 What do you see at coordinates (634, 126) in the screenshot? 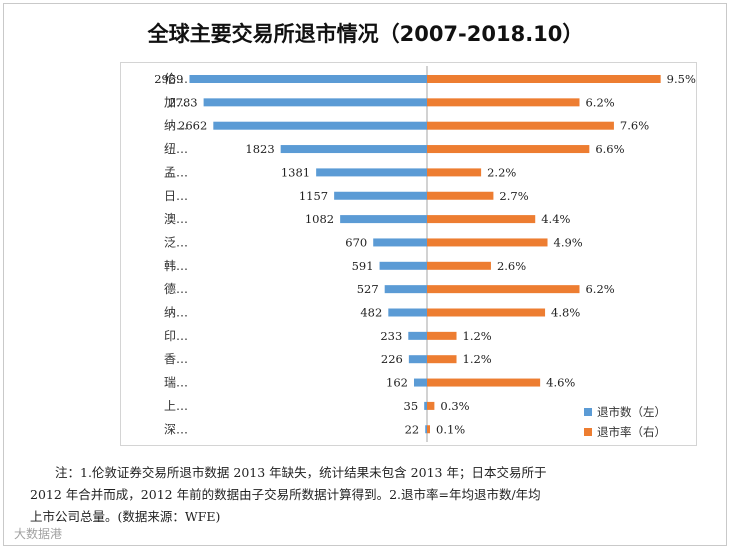
I see `data-label-rate: 7.6%` at bounding box center [634, 126].